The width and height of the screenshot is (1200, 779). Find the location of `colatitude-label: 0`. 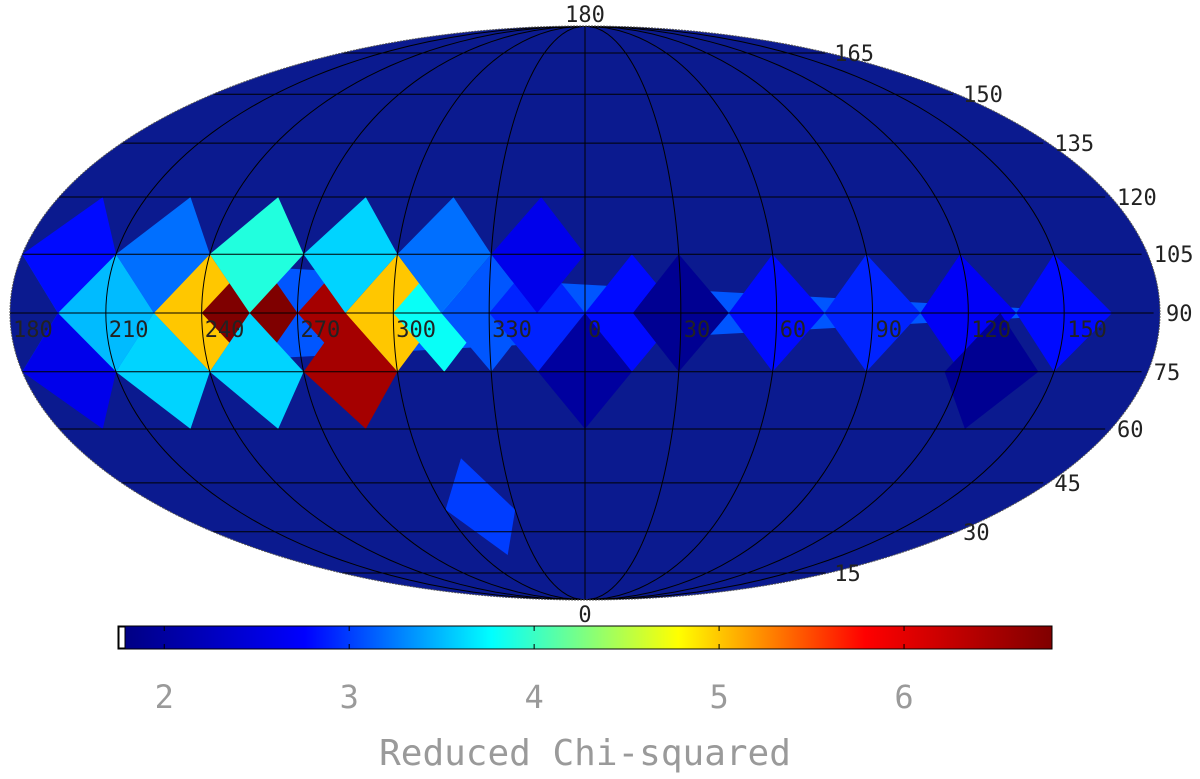

colatitude-label: 0 is located at coordinates (584, 615).